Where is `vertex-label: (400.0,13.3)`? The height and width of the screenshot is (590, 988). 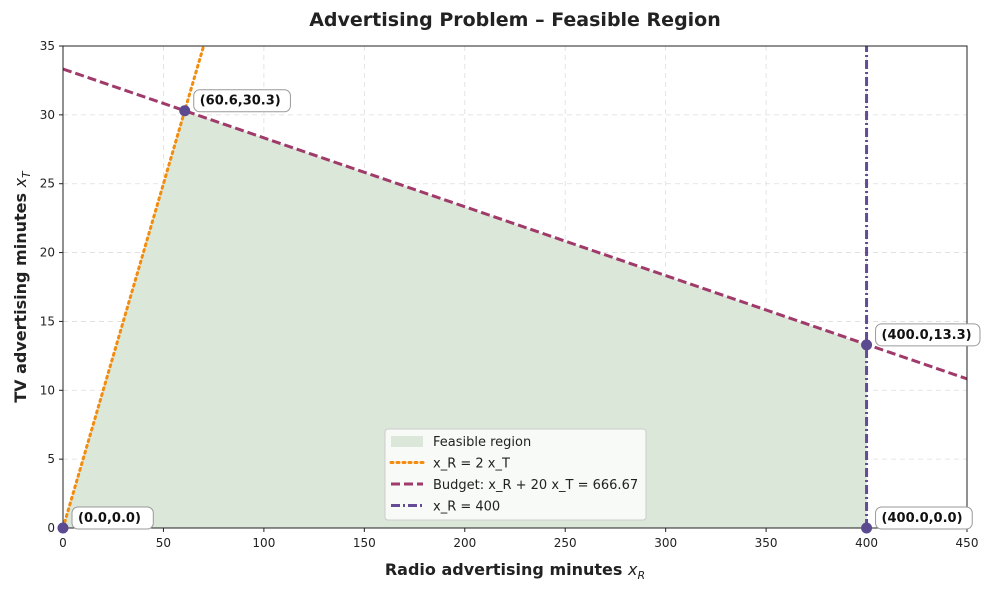 vertex-label: (400.0,13.3) is located at coordinates (927, 335).